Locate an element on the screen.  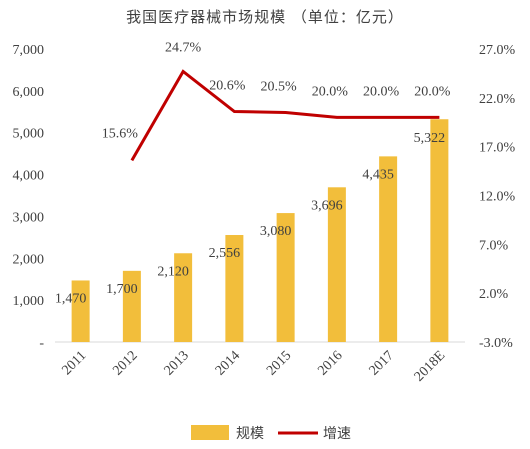
x-tick-label: 2013 is located at coordinates (177, 363).